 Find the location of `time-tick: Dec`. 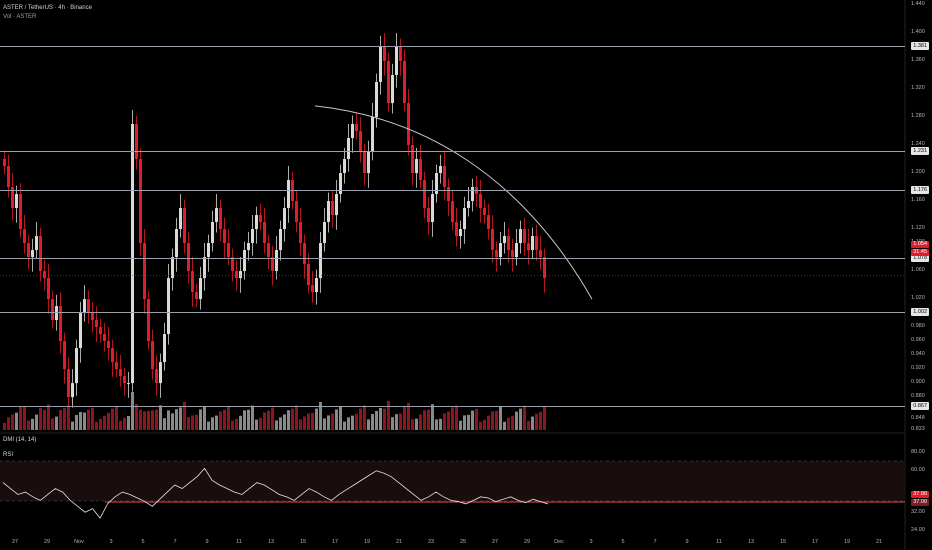

time-tick: Dec is located at coordinates (559, 542).